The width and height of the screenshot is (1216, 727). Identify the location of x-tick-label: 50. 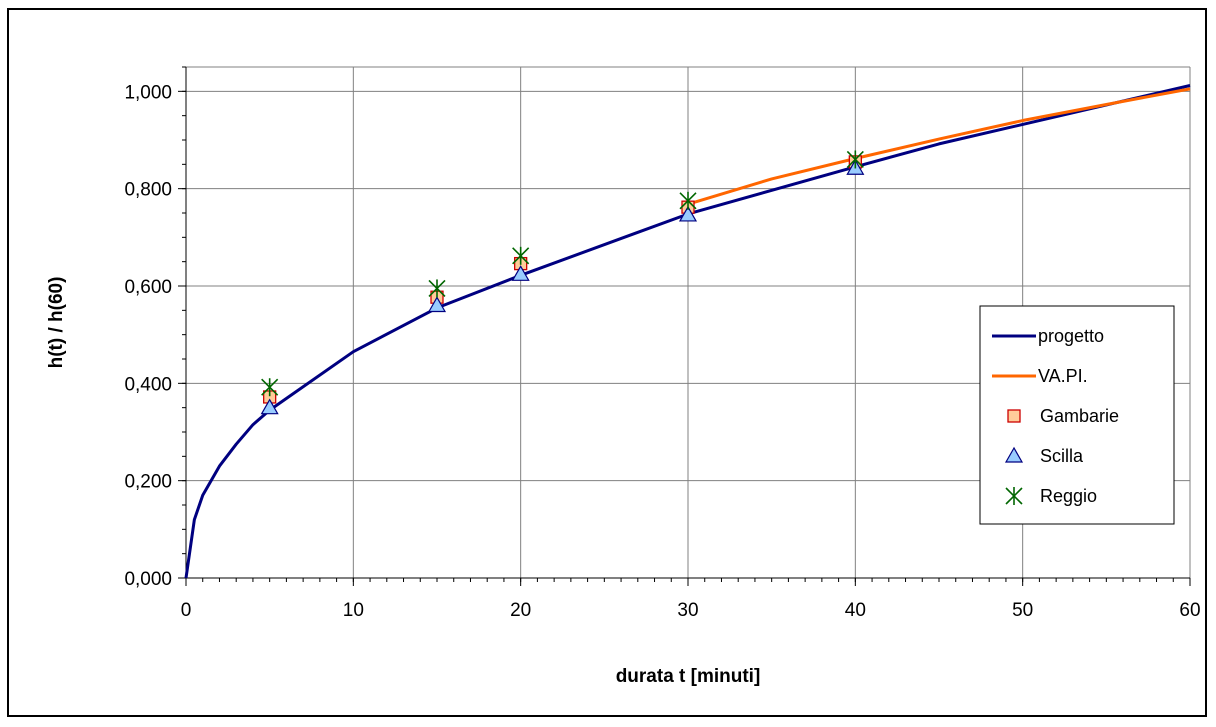
(1022, 610).